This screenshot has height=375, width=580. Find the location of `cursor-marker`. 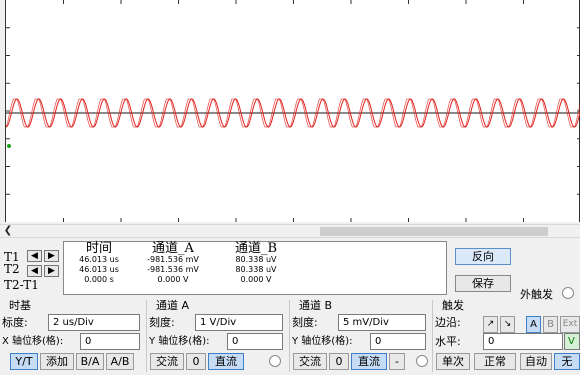

cursor-marker is located at coordinates (9, 146).